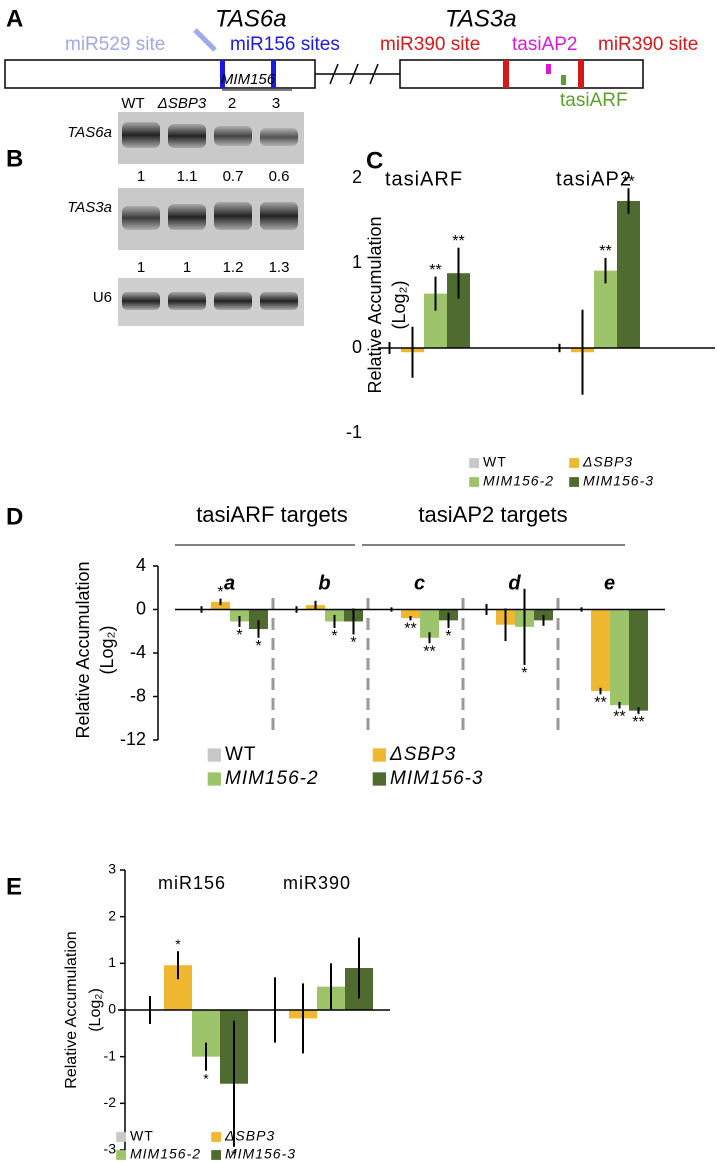 The width and height of the screenshot is (717, 1163). I want to click on category-label: miR390, so click(317, 883).